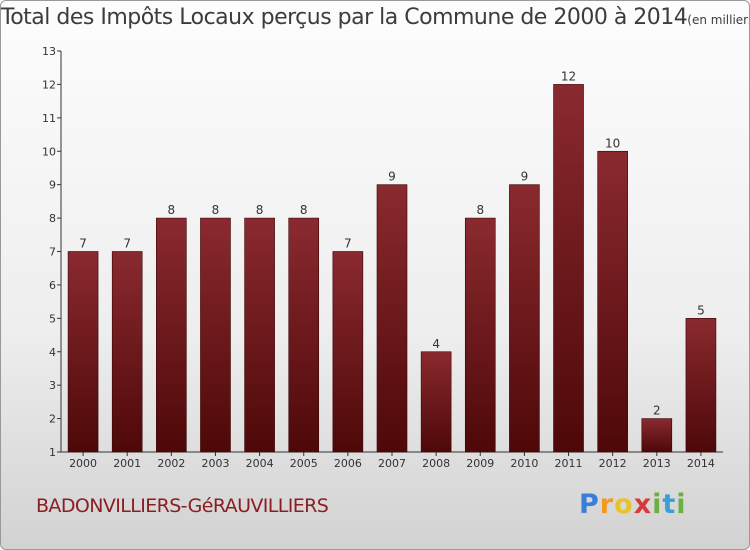 The height and width of the screenshot is (550, 750). Describe the element at coordinates (52, 352) in the screenshot. I see `y-tick-label: 4` at that location.